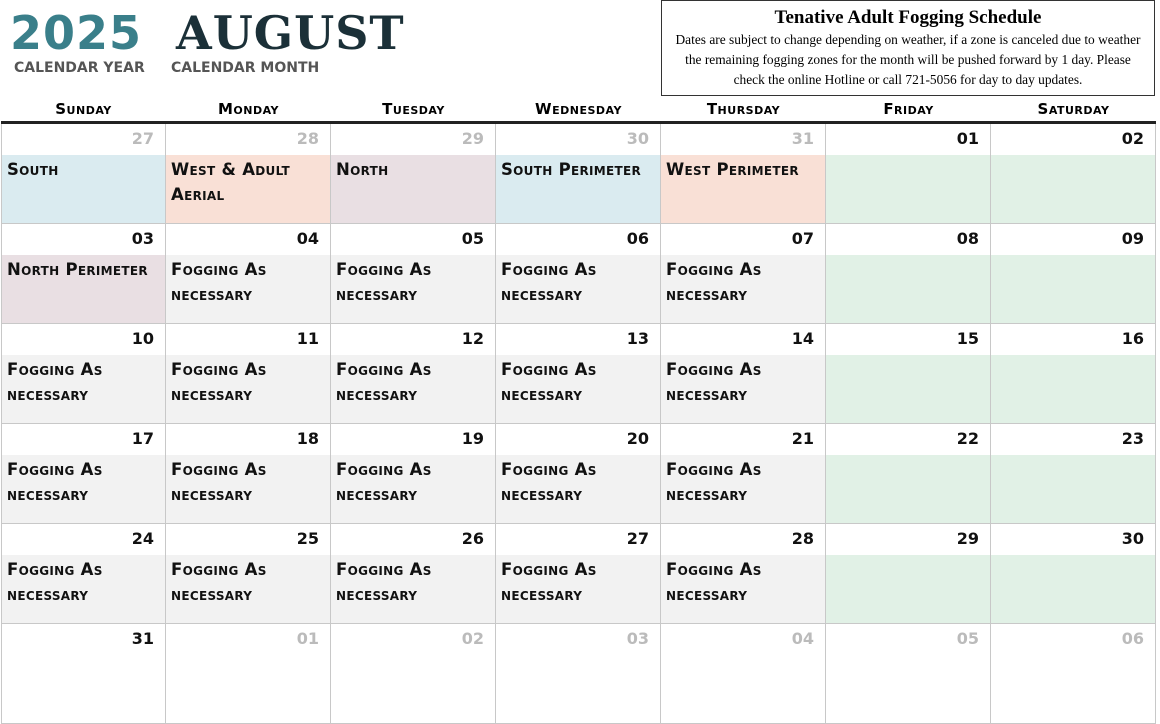  I want to click on day-number: 10, so click(142, 338).